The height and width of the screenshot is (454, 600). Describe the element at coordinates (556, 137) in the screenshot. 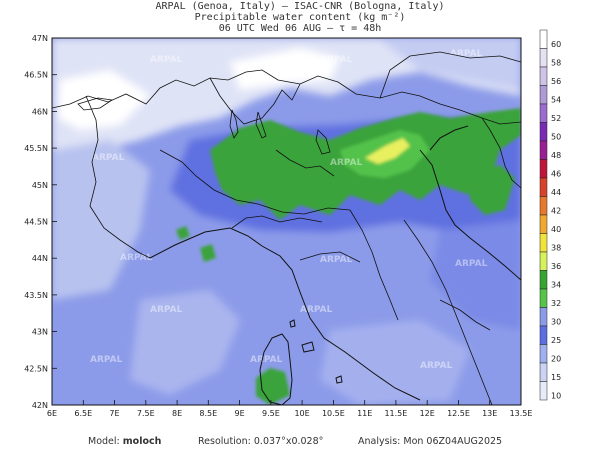

I see `colorbar-label-5: 50` at that location.